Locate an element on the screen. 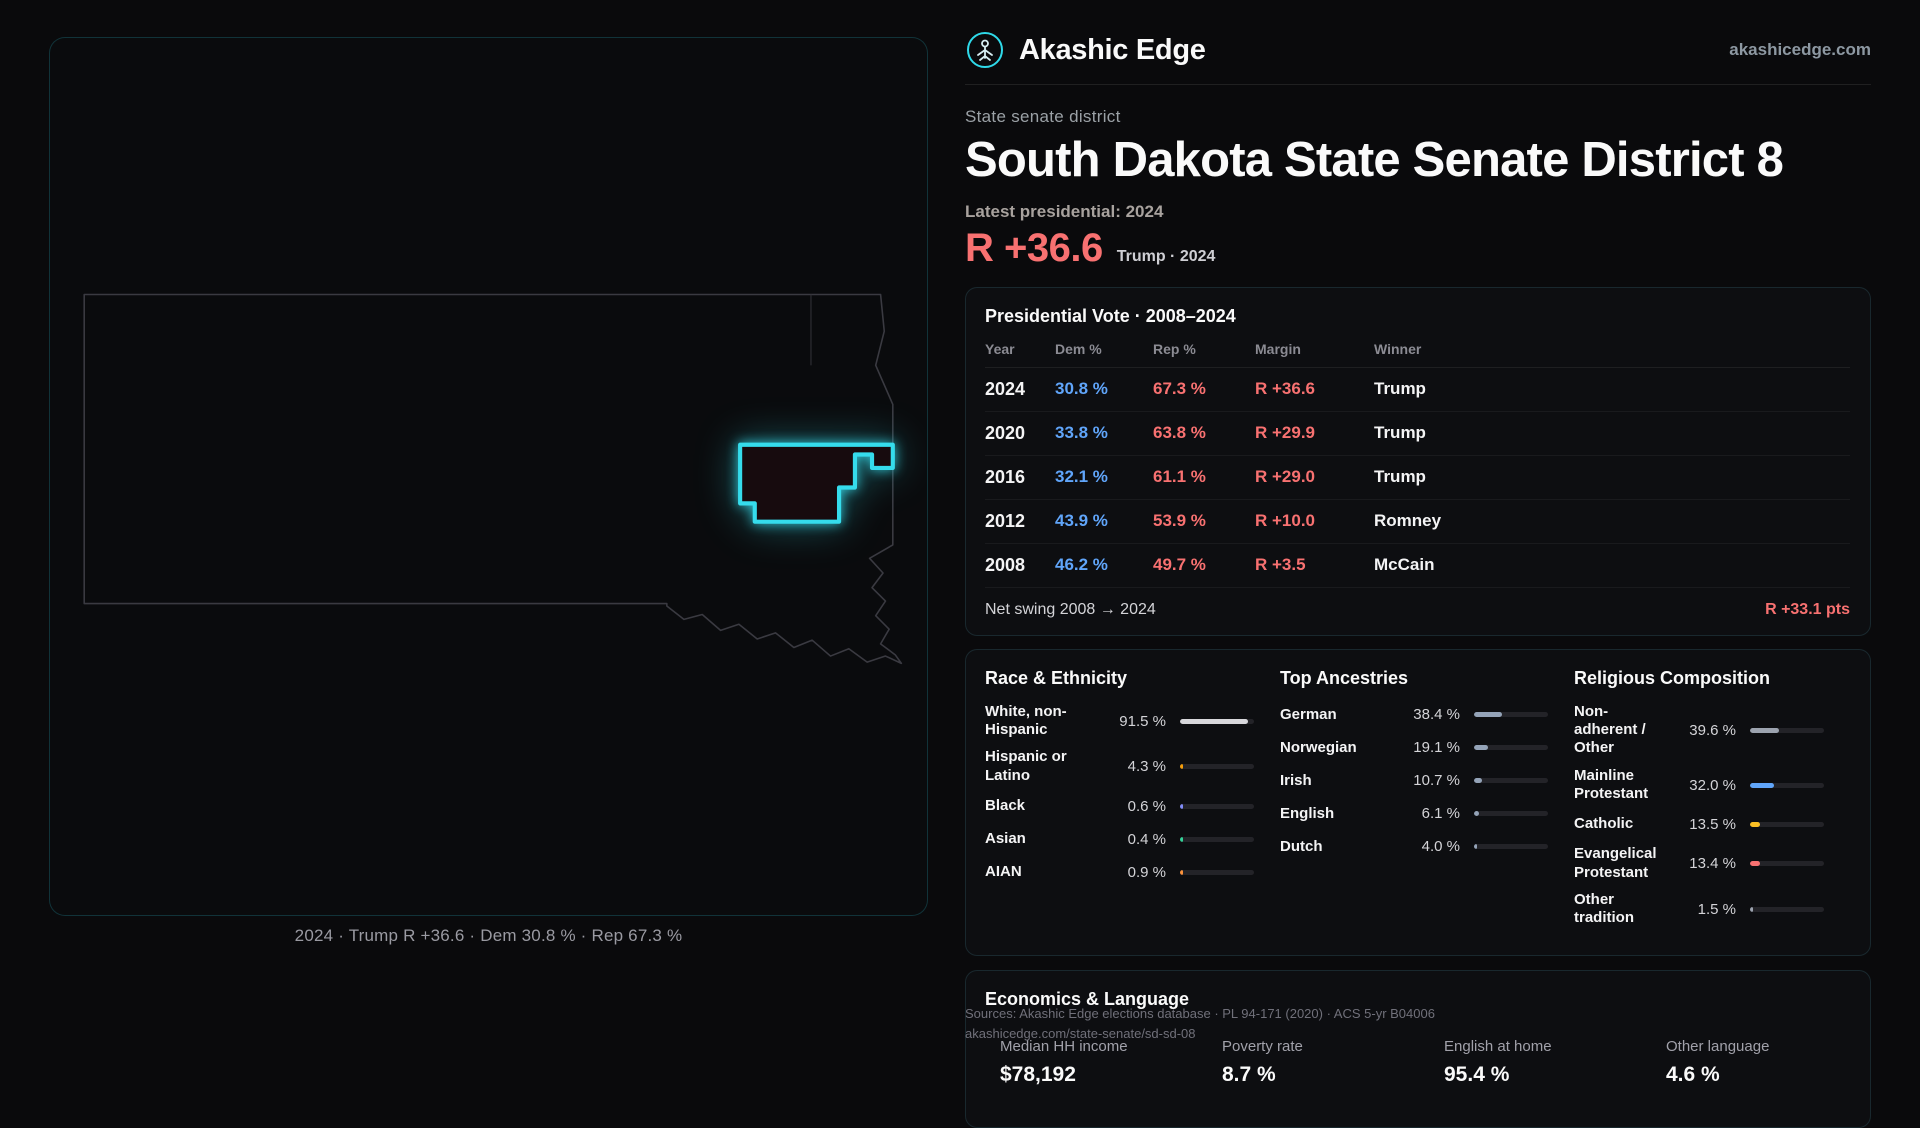 This screenshot has width=1920, height=1128. akashic-edge-logo is located at coordinates (985, 50).